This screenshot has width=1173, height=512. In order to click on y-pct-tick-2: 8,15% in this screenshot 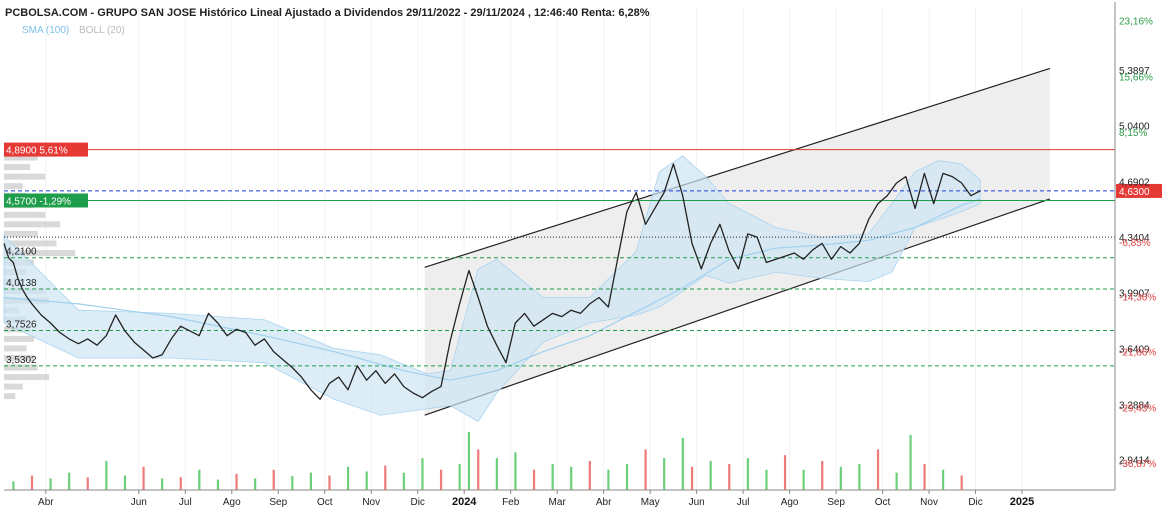, I will do `click(1133, 133)`.